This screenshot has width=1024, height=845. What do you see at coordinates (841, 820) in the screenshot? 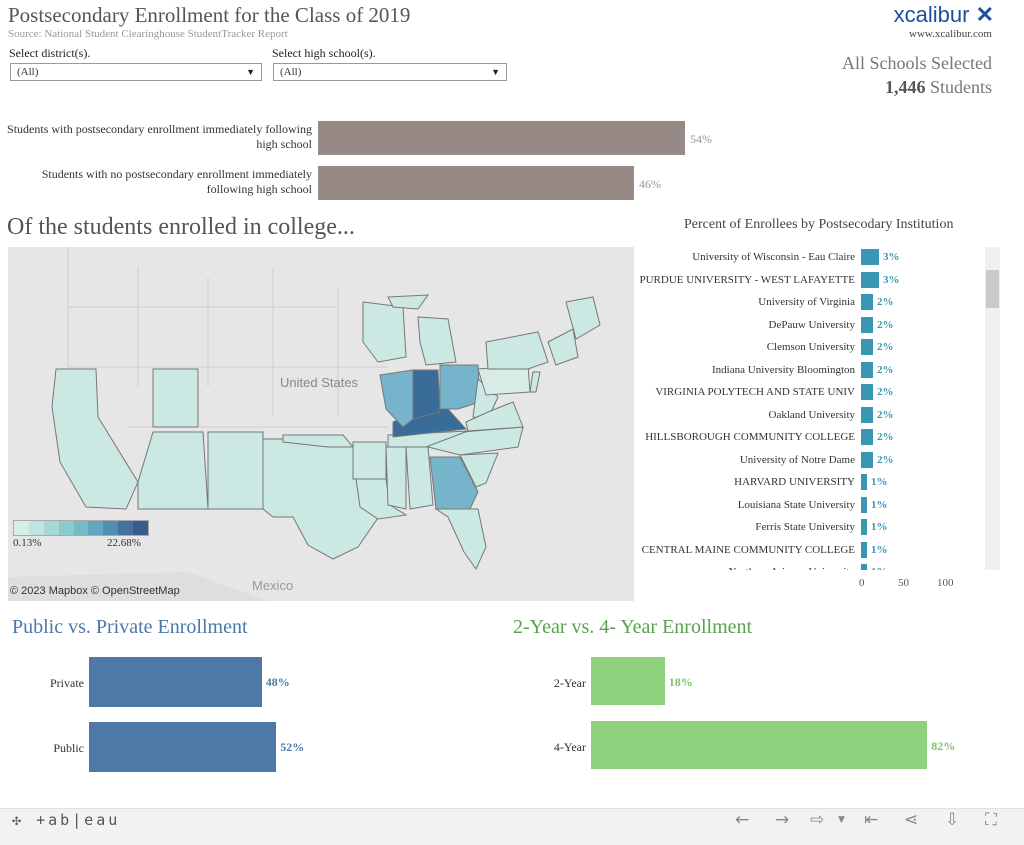
I see `chevron-down-icon: ▼` at bounding box center [841, 820].